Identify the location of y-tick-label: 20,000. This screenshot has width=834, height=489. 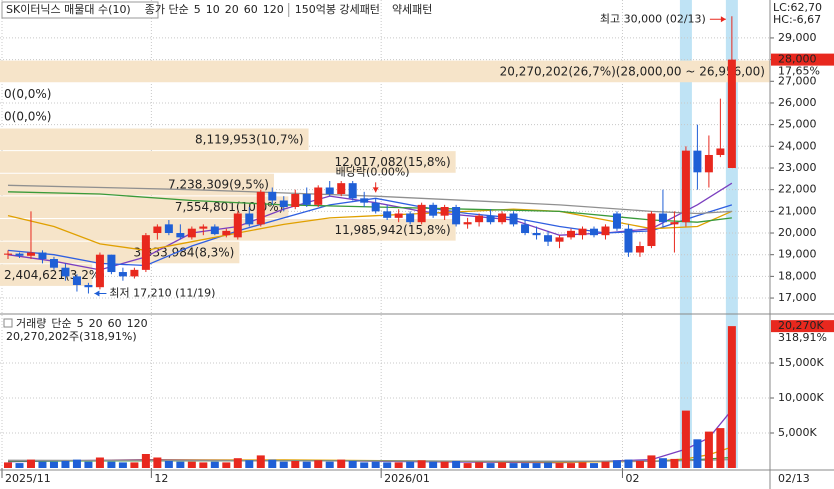
(797, 232).